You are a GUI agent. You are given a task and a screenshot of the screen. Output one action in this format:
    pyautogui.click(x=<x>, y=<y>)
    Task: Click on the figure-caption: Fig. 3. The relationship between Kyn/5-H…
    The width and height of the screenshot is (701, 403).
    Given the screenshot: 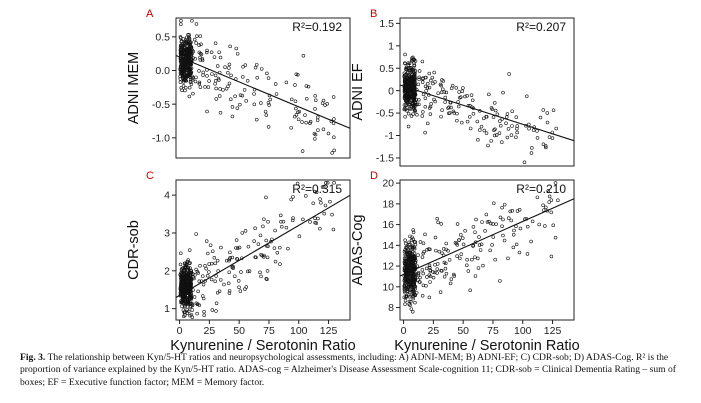 What is the action you would take?
    pyautogui.click(x=352, y=370)
    